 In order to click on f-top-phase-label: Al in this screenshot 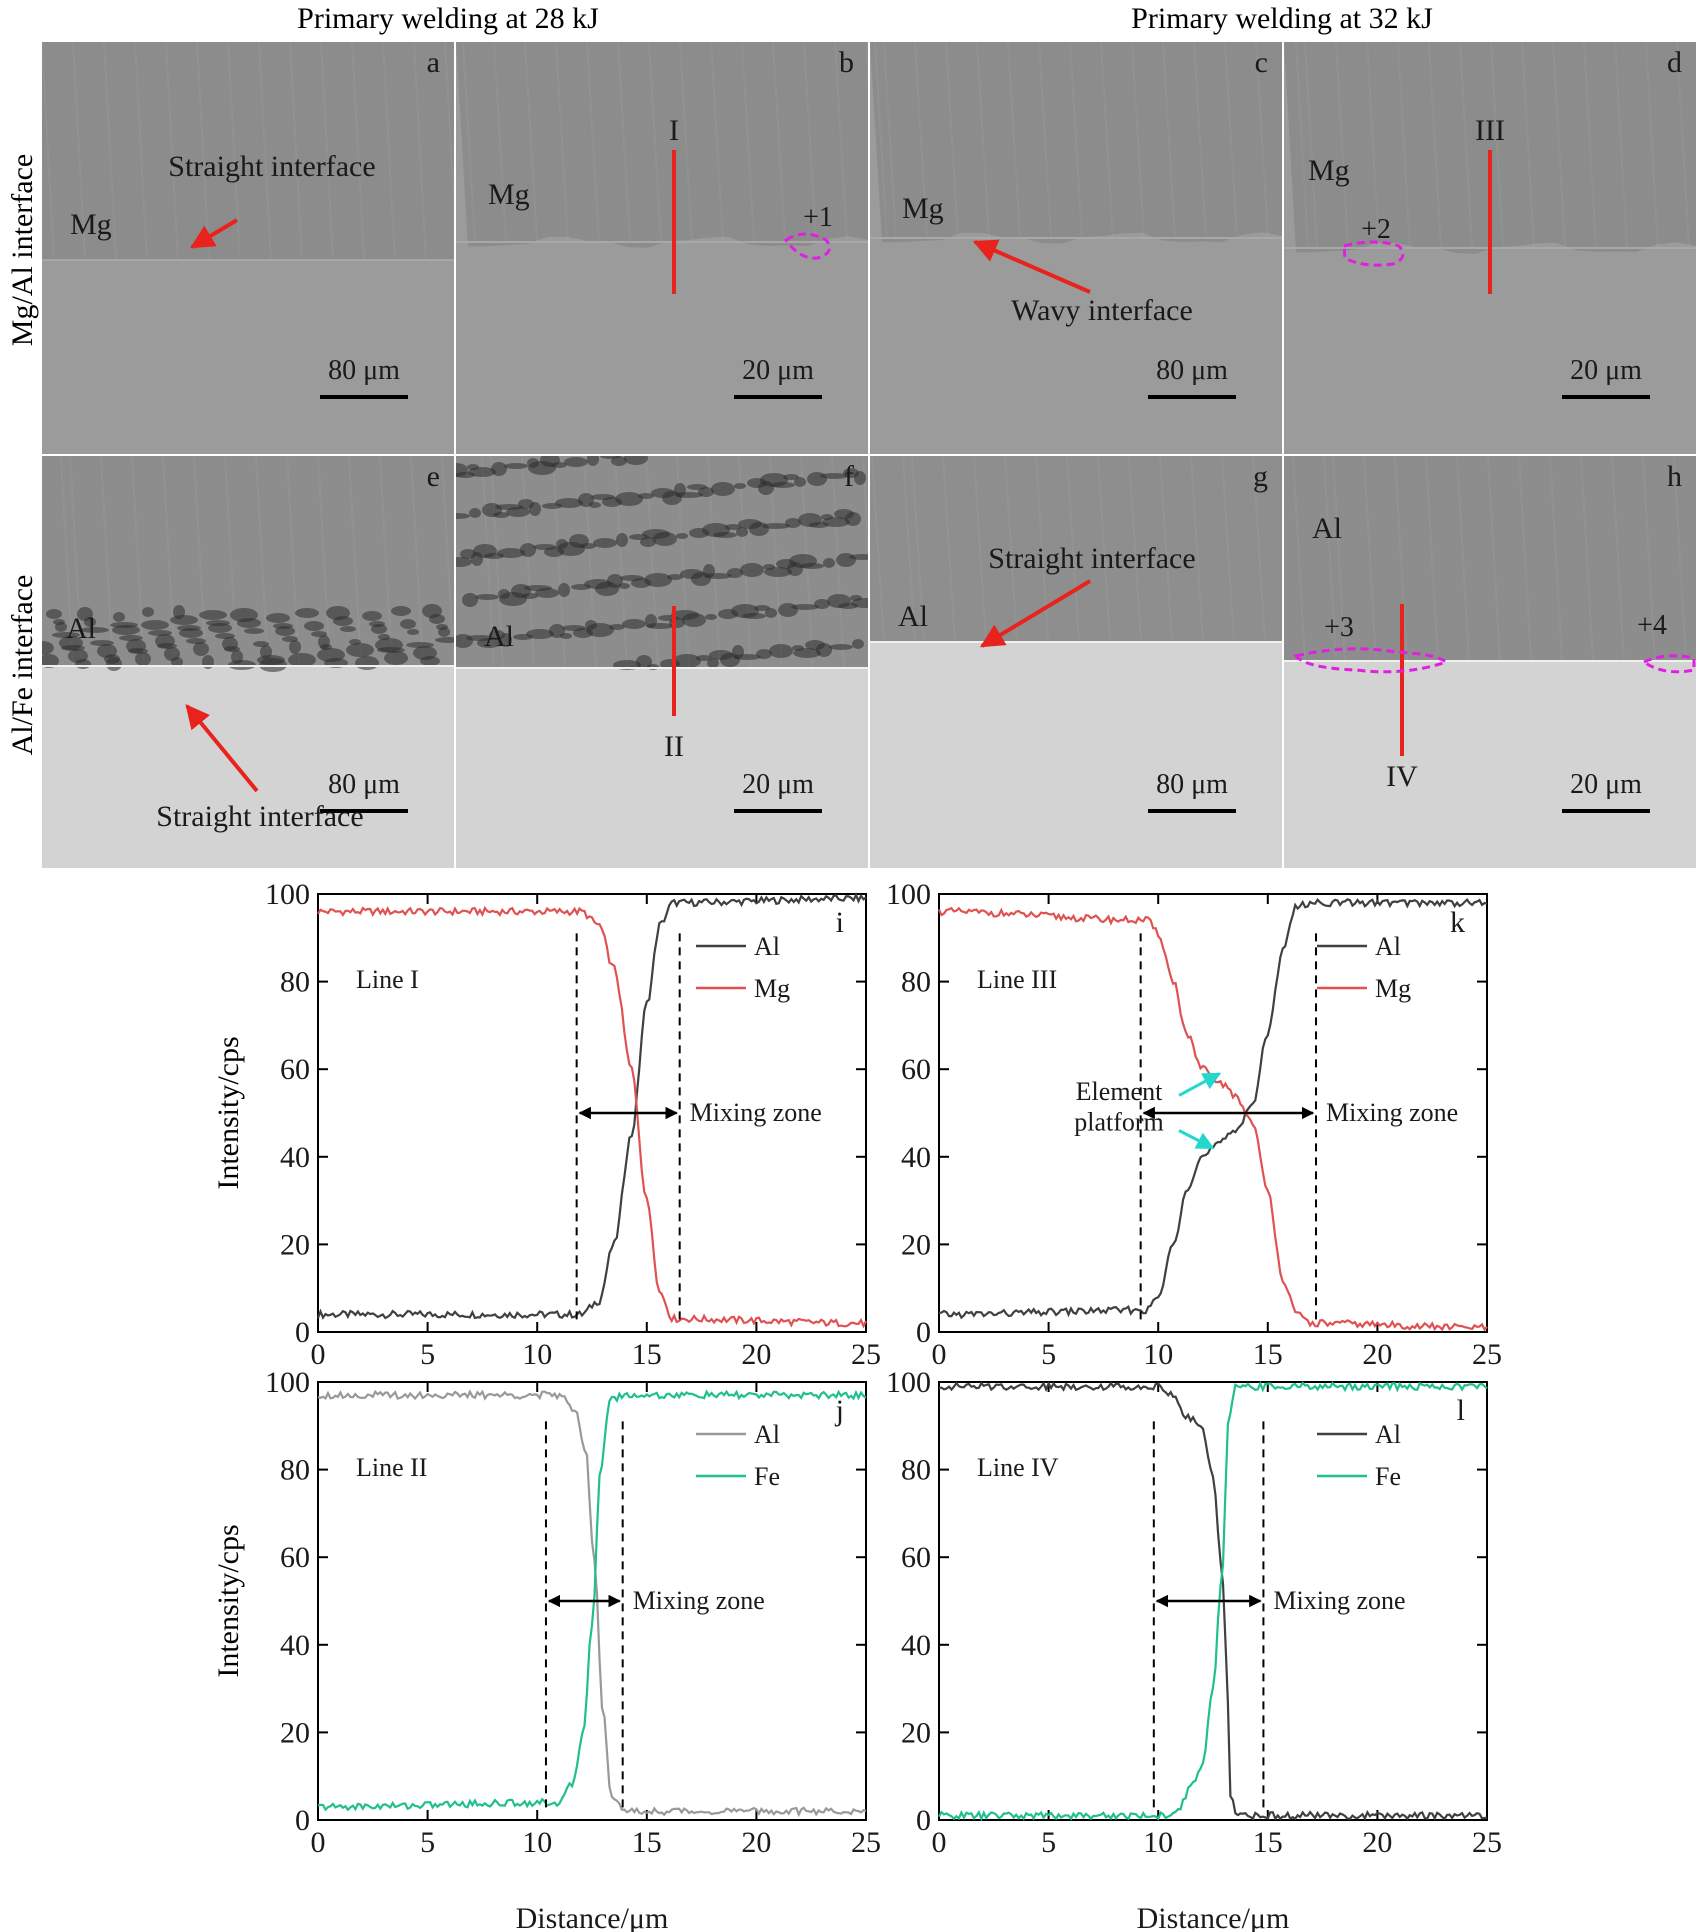, I will do `click(499, 636)`.